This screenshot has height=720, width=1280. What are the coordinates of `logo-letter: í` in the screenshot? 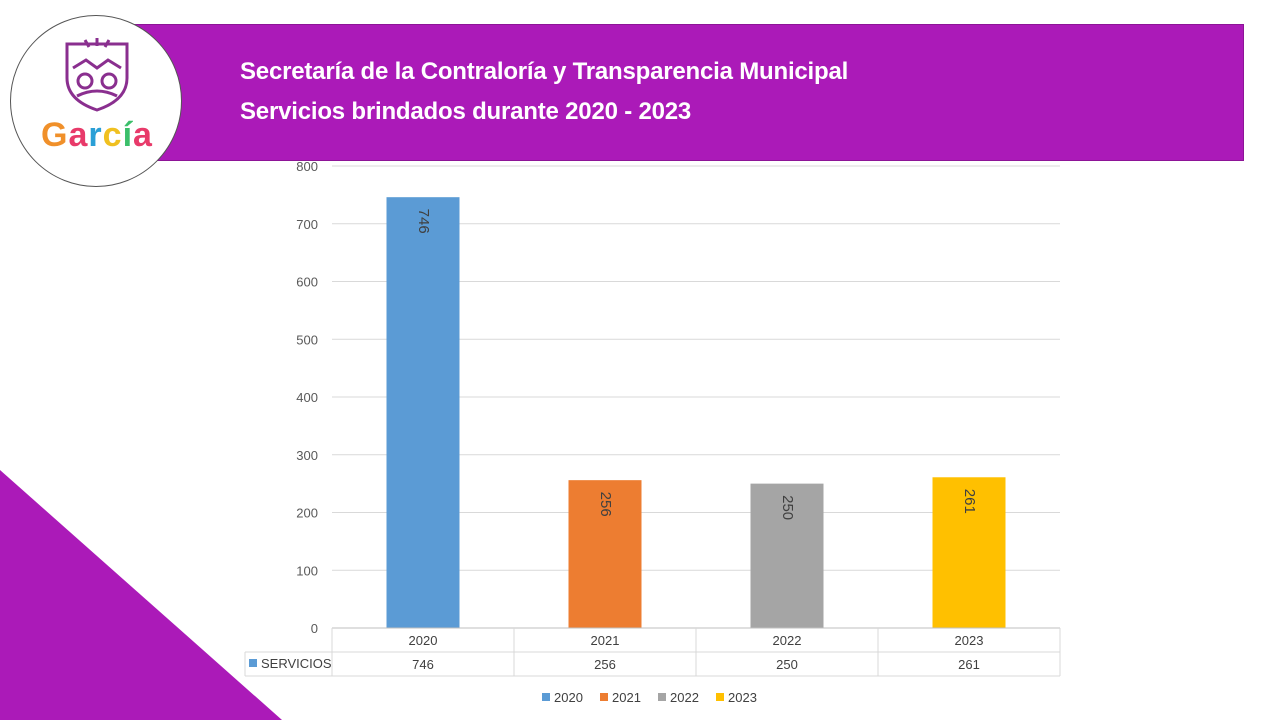 It's located at (128, 135).